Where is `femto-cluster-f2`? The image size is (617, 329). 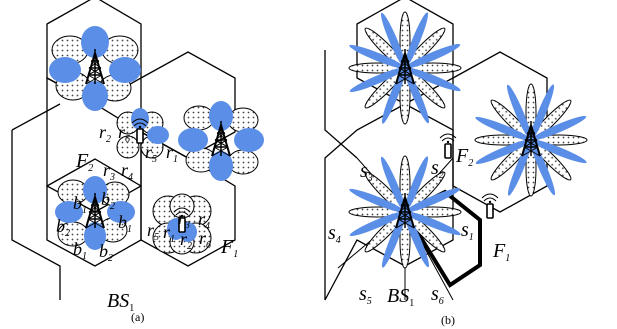 femto-cluster-f2 is located at coordinates (142, 133).